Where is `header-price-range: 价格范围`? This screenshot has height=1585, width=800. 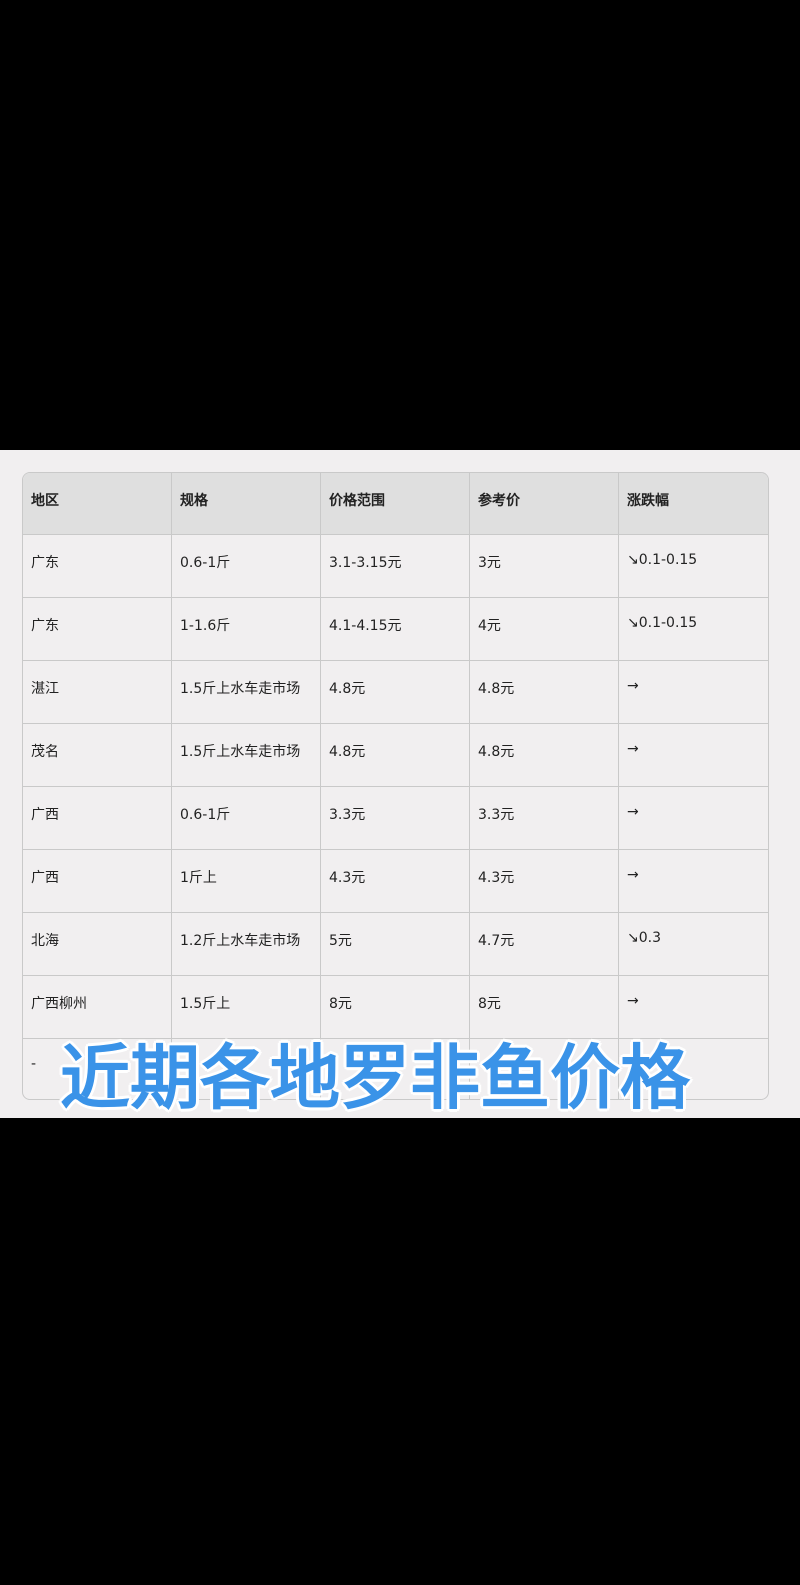
header-price-range: 价格范围 is located at coordinates (395, 503).